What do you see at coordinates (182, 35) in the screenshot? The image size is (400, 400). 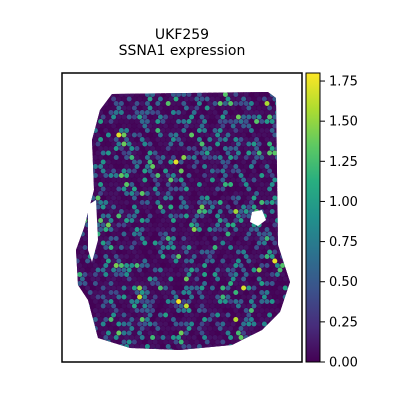 I see `chart-title-line1: UKF259` at bounding box center [182, 35].